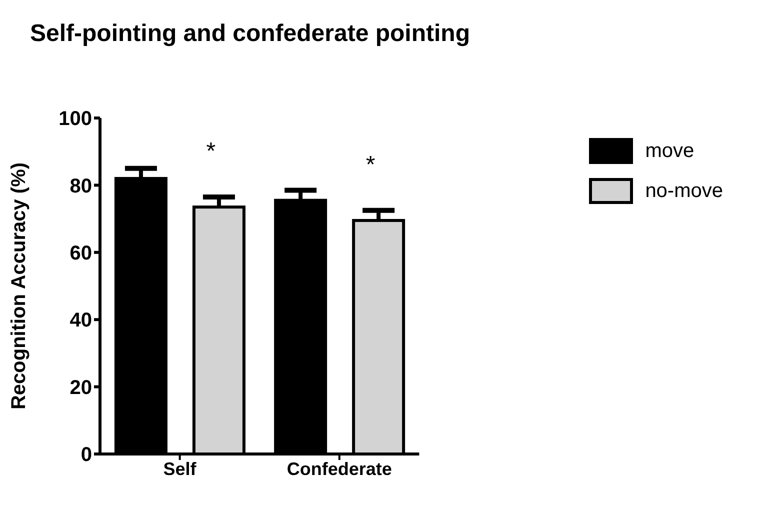  What do you see at coordinates (81, 186) in the screenshot?
I see `y-tick-label: 80` at bounding box center [81, 186].